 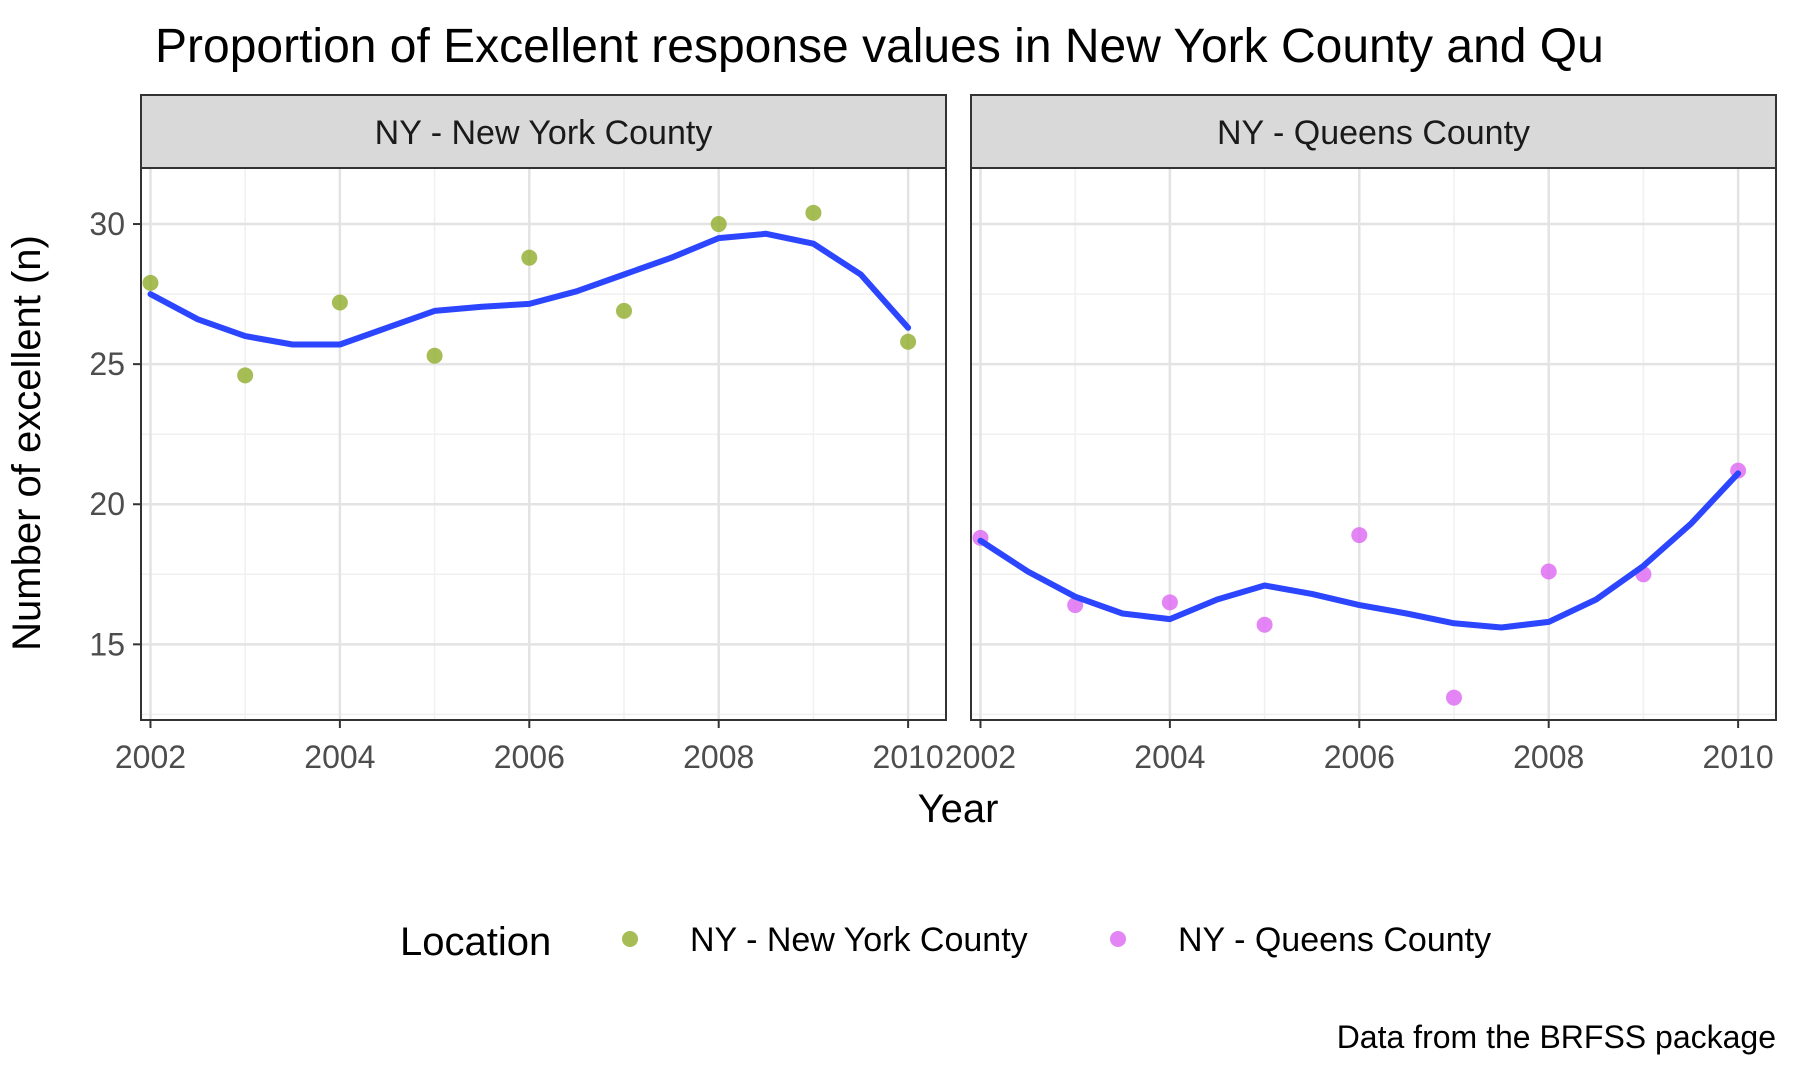 I want to click on legend-entry: NY - New York County, so click(x=825, y=940).